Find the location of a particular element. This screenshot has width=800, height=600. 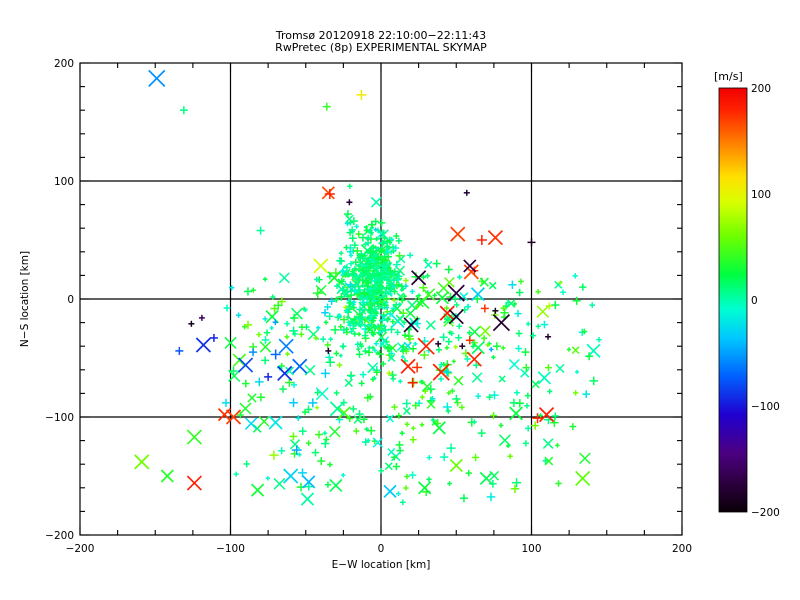

figure-title-line2: RwPretec (8p) EXPERIMENTAL SKYMAP is located at coordinates (381, 47).